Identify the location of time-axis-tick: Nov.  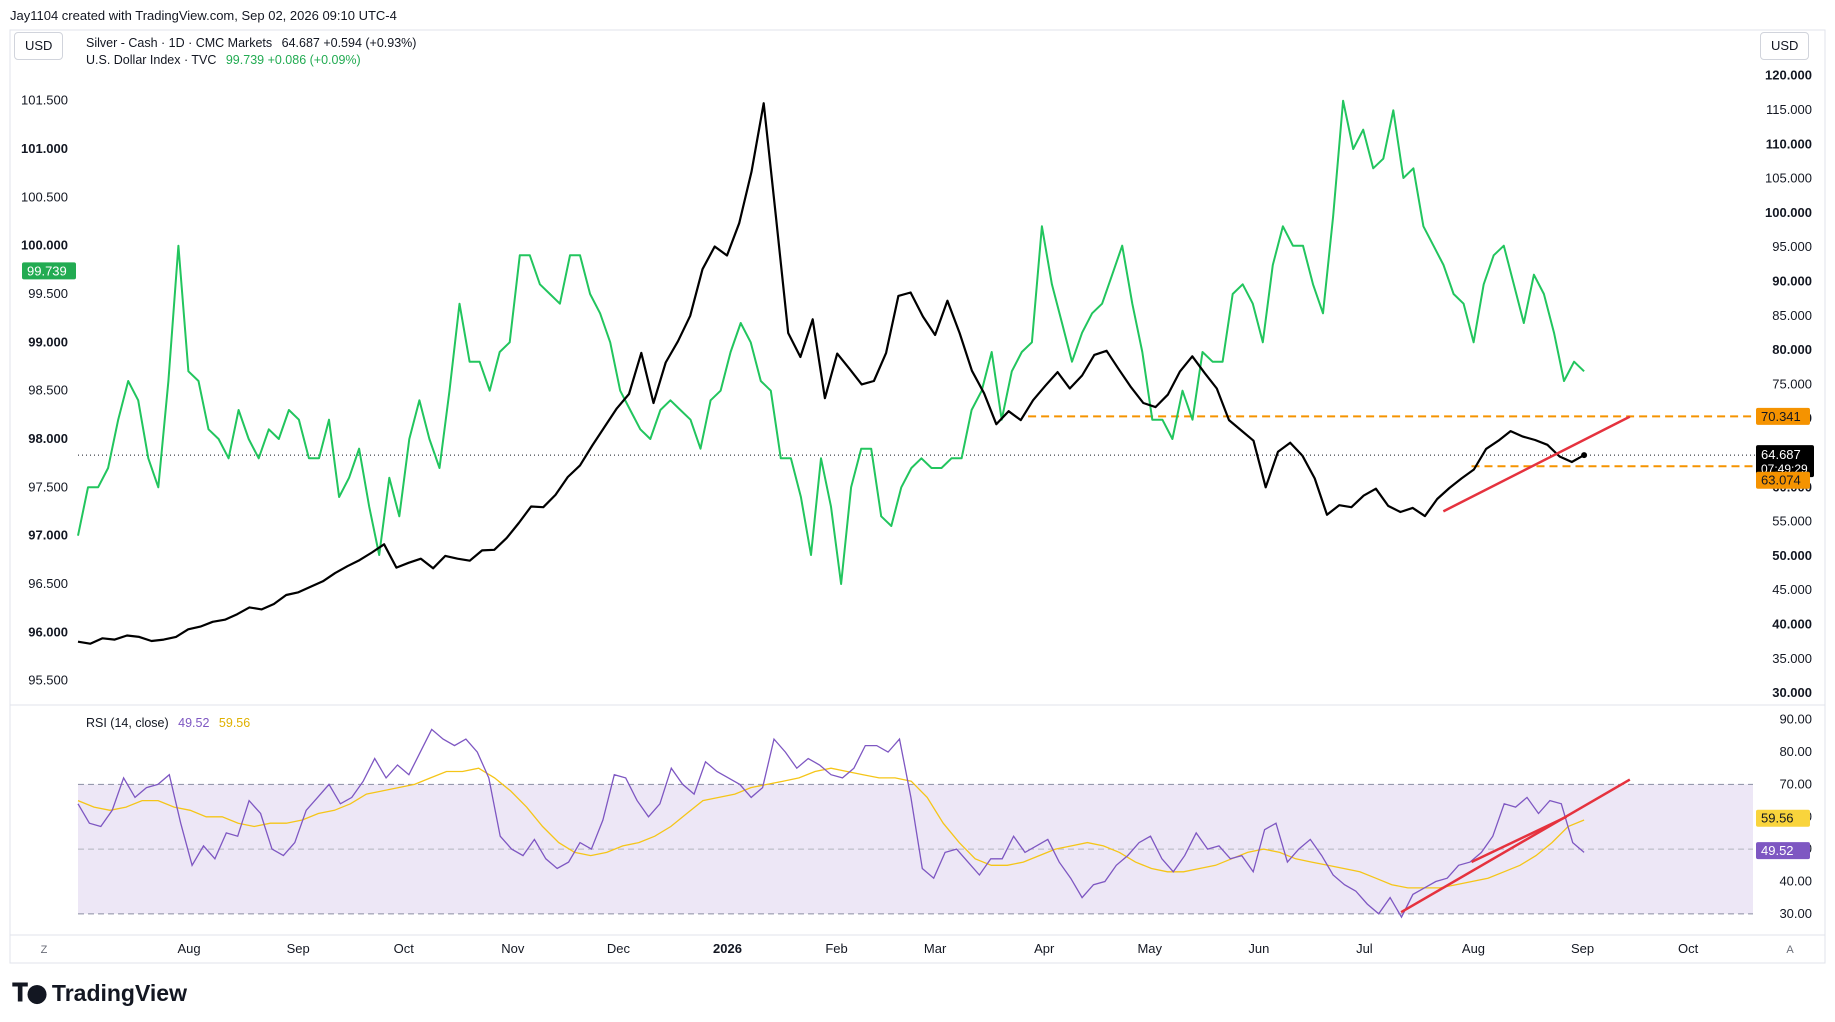
(513, 948).